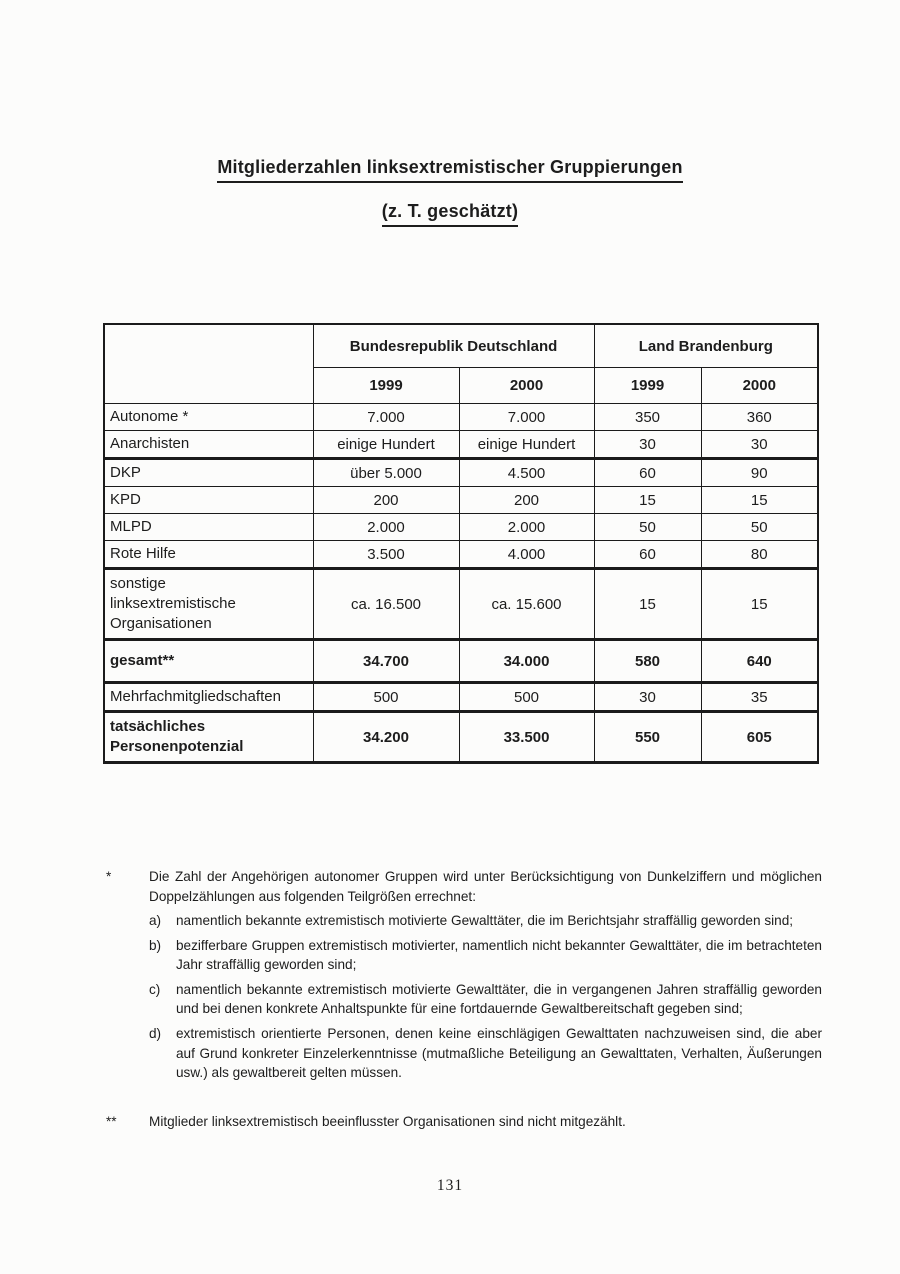  I want to click on cell-value: 34.000, so click(526, 661).